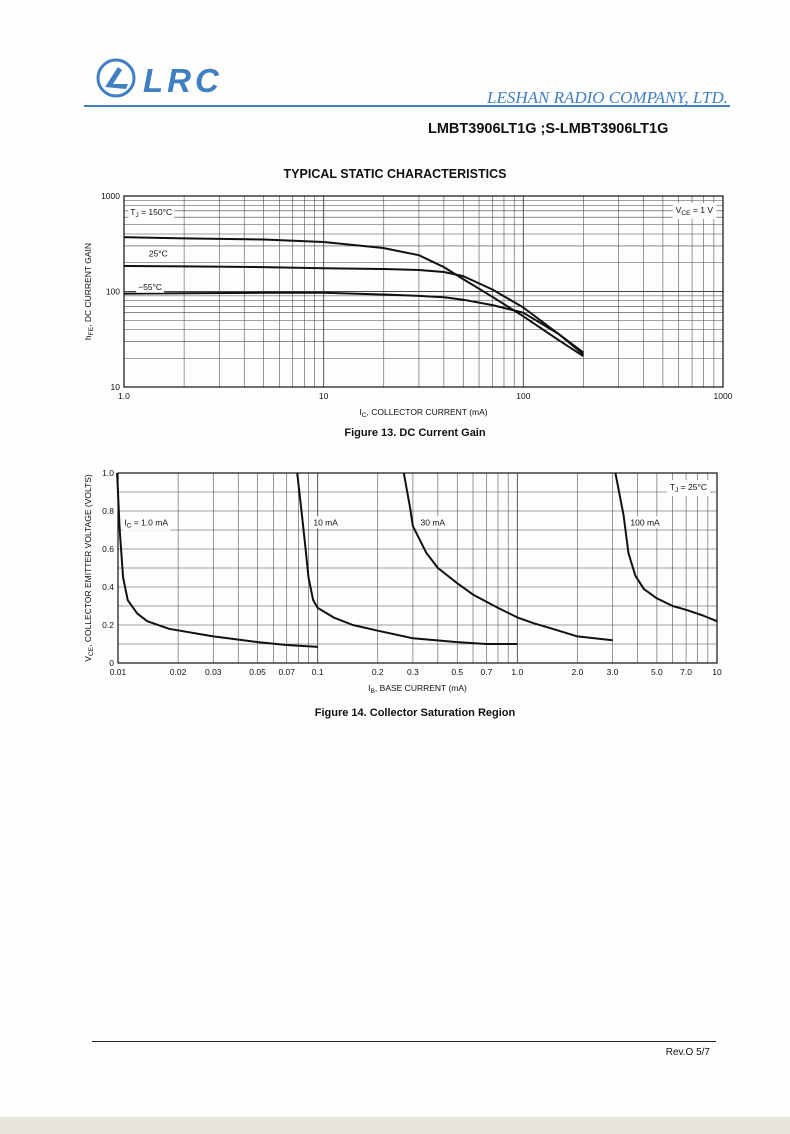 The height and width of the screenshot is (1134, 790). What do you see at coordinates (118, 672) in the screenshot?
I see `x-tick-label: 0.01` at bounding box center [118, 672].